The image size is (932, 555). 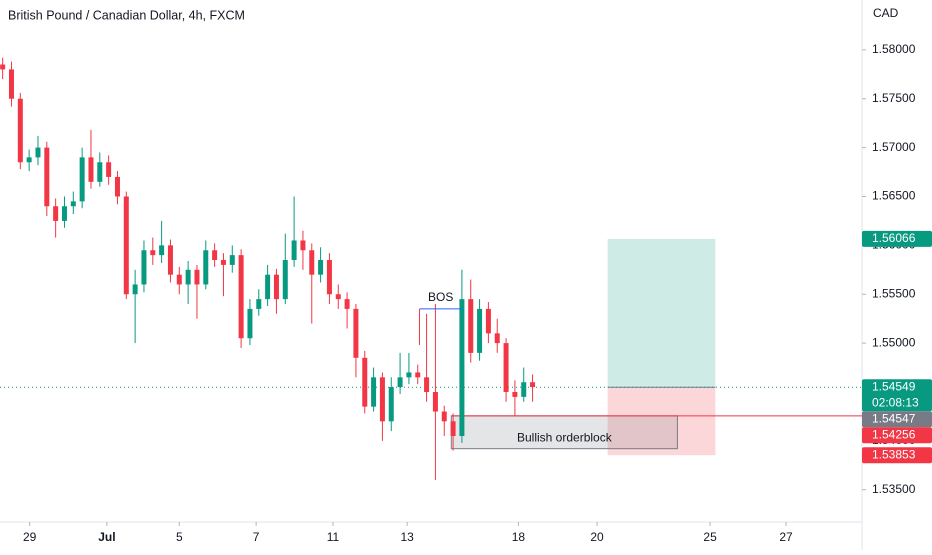 I want to click on price-tag-label: 1.56066, so click(x=894, y=238).